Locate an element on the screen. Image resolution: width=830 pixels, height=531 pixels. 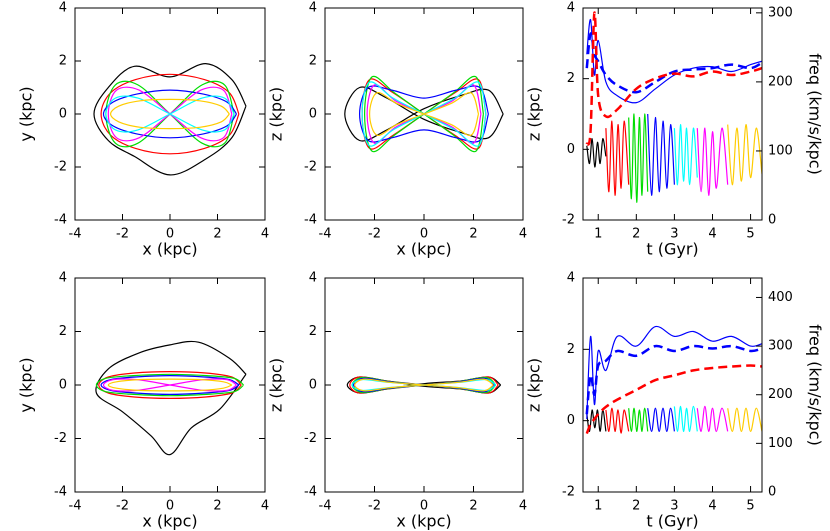
y-axis-label: y (kpc) is located at coordinates (26, 384).